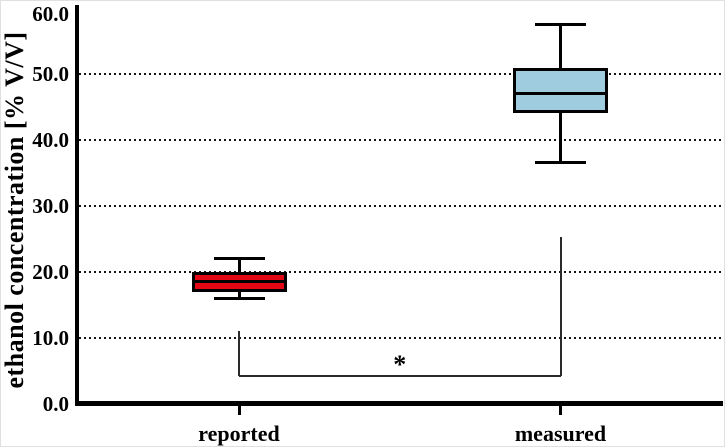 The image size is (725, 447). I want to click on y-axis-line, so click(77, 205).